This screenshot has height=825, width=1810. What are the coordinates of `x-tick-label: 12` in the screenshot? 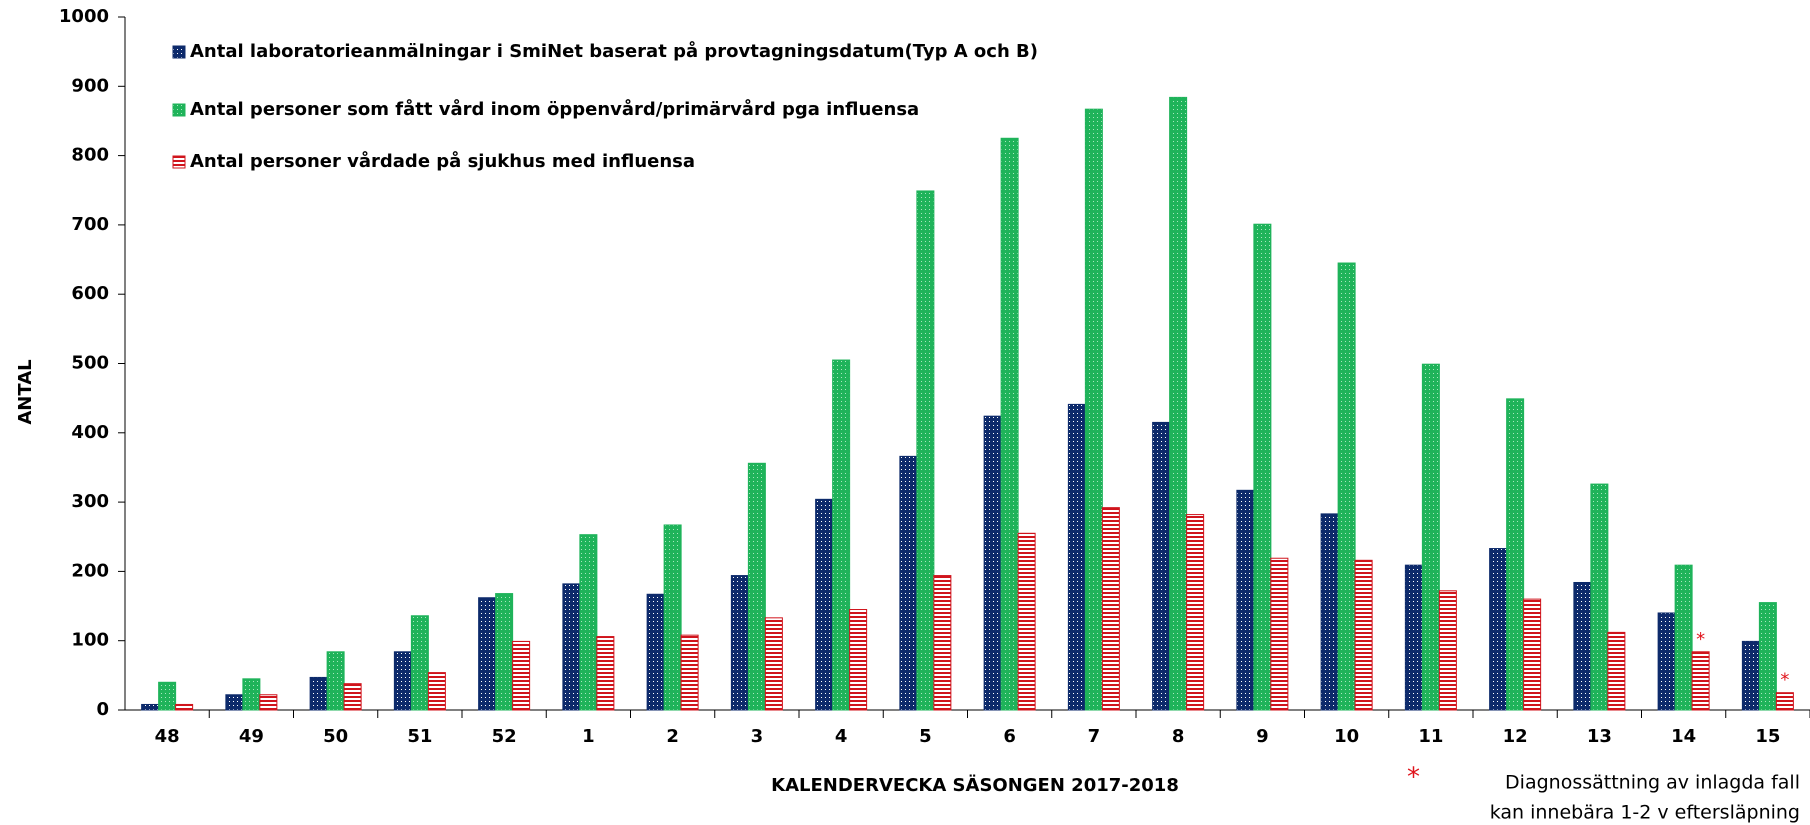 It's located at (1515, 736).